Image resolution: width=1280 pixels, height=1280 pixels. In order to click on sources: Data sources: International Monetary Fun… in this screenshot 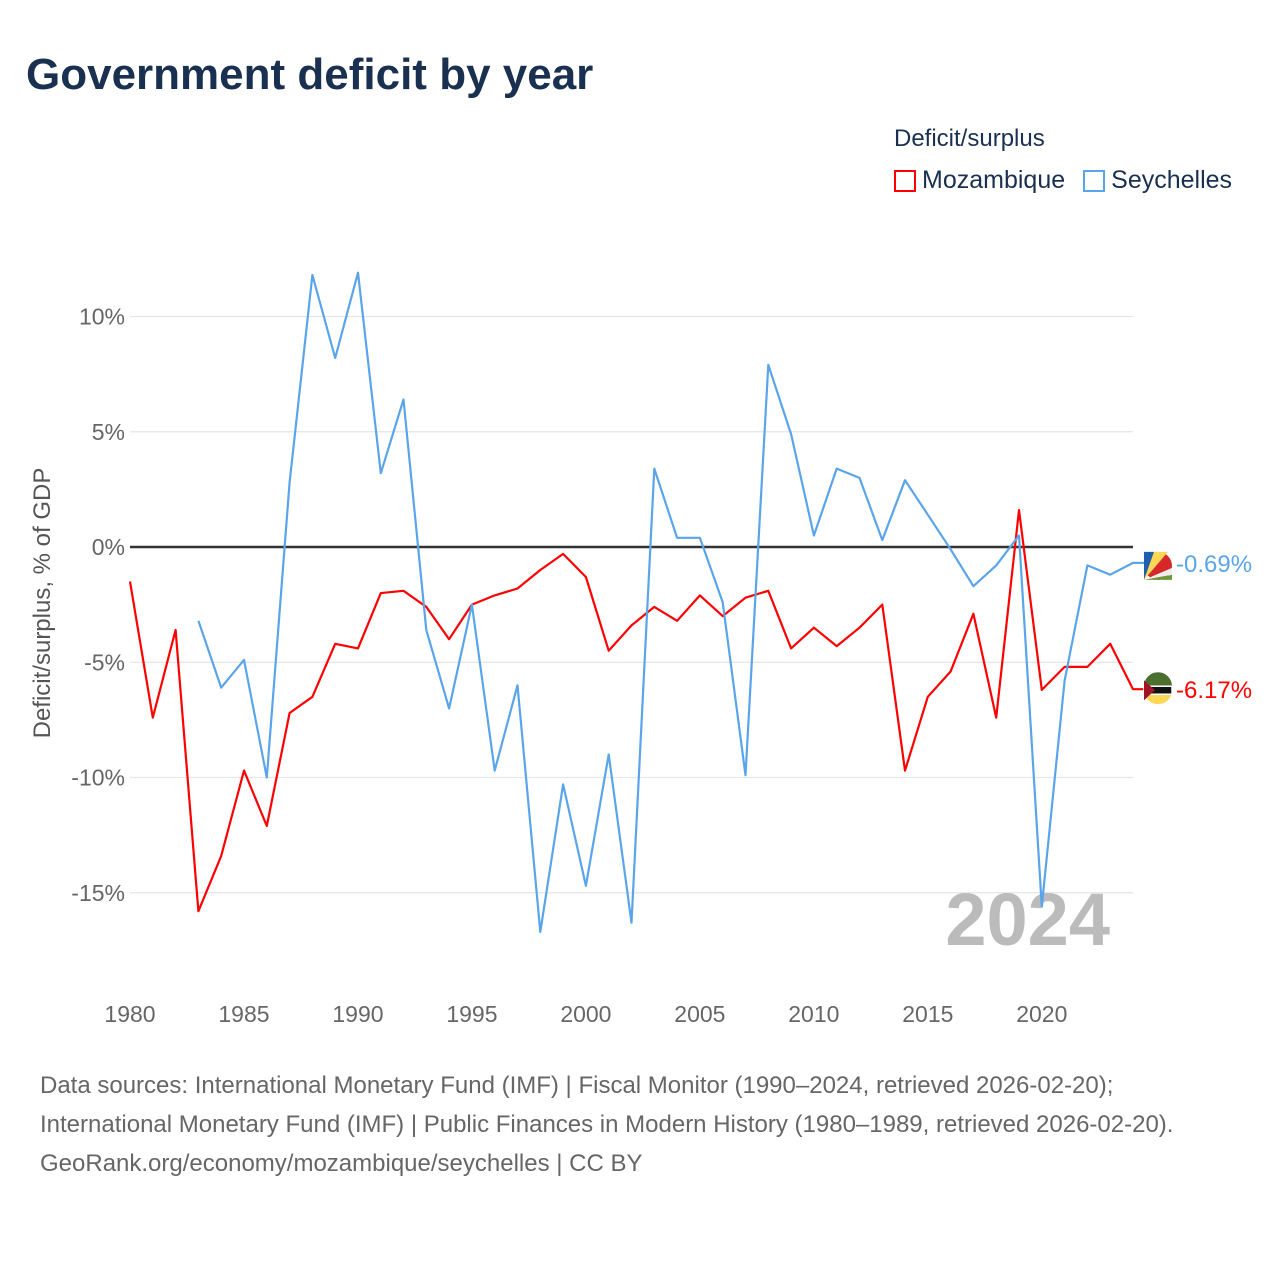, I will do `click(640, 1124)`.